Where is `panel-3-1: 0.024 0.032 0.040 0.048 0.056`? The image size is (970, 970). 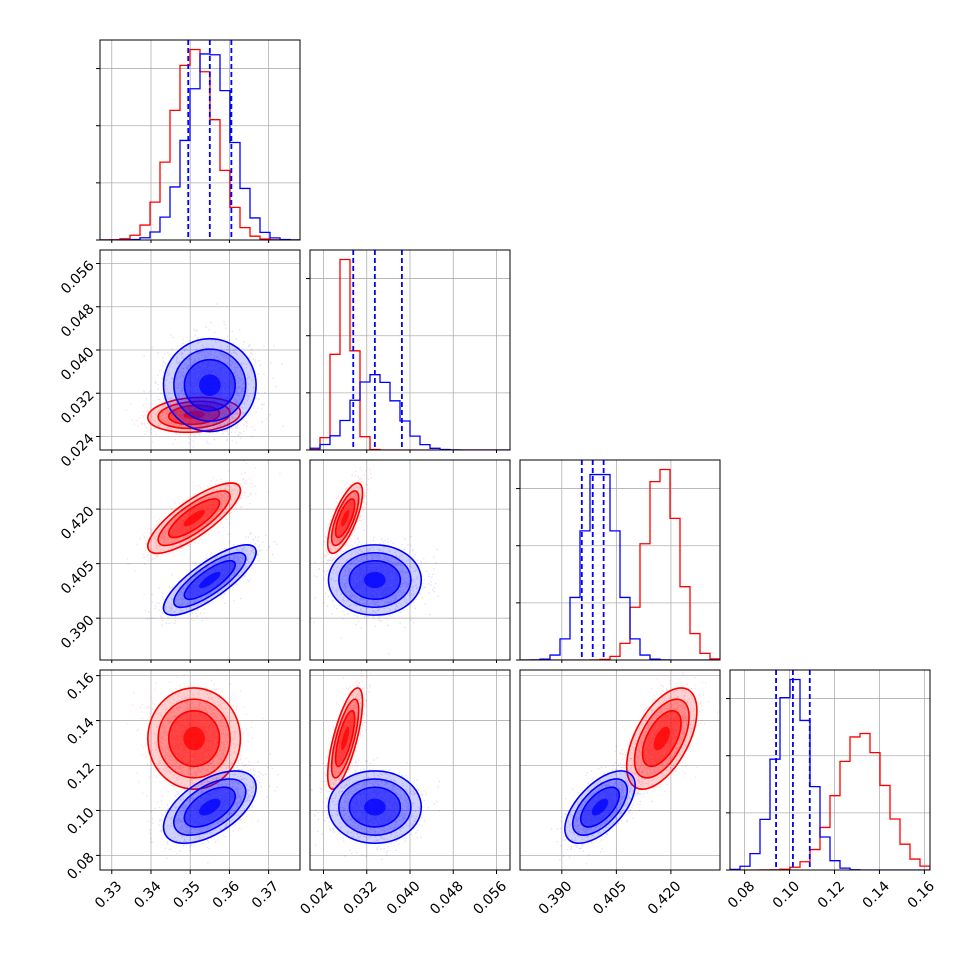 panel-3-1: 0.024 0.032 0.040 0.048 0.056 is located at coordinates (404, 793).